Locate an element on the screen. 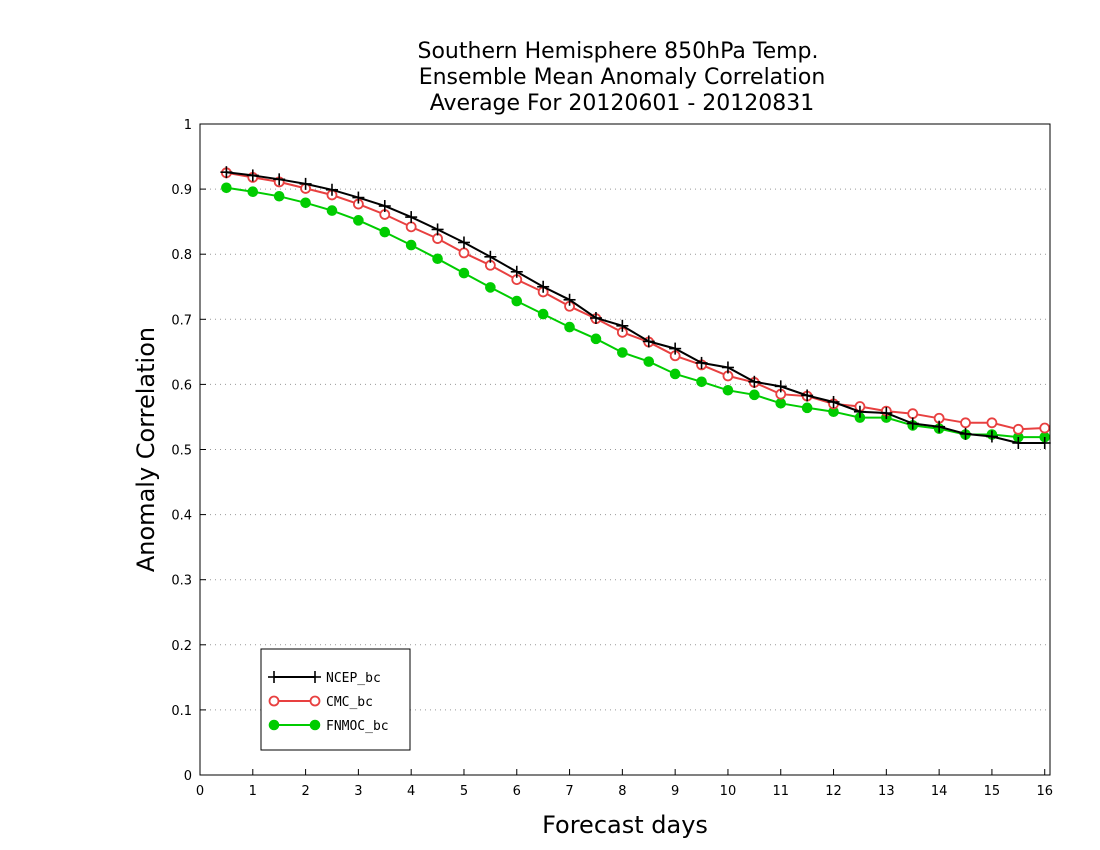 The width and height of the screenshot is (1100, 850). x-tick-label-13: 13 is located at coordinates (886, 791).